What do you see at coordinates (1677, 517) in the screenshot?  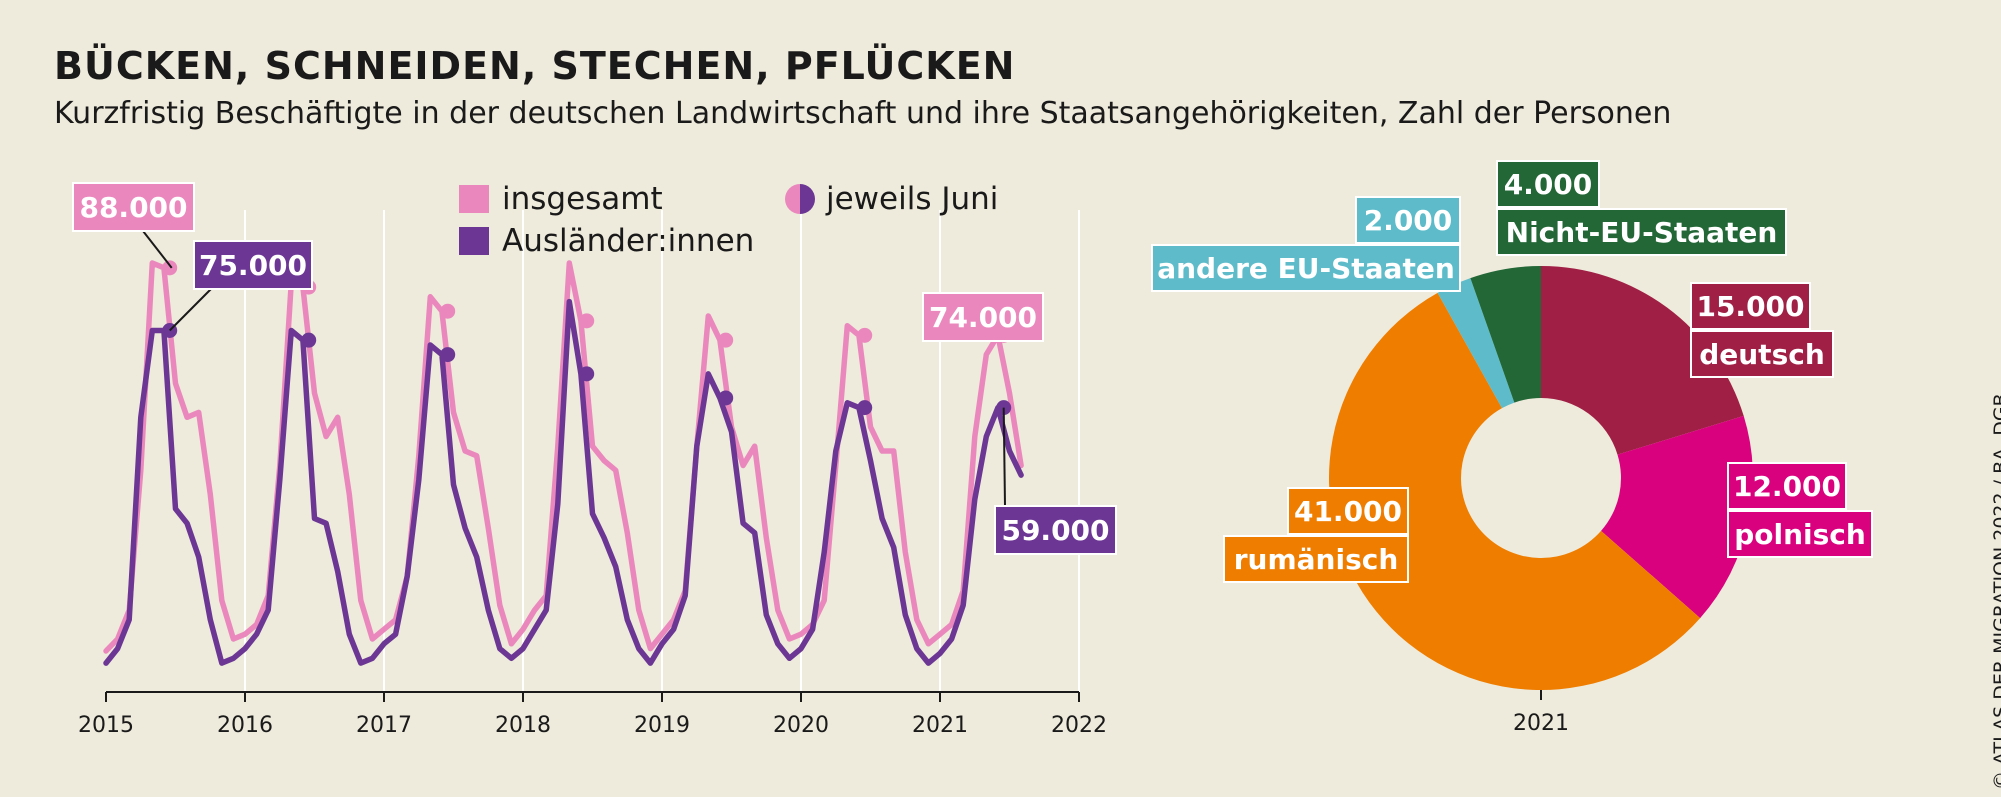 I see `donut-slice-polnisch` at bounding box center [1677, 517].